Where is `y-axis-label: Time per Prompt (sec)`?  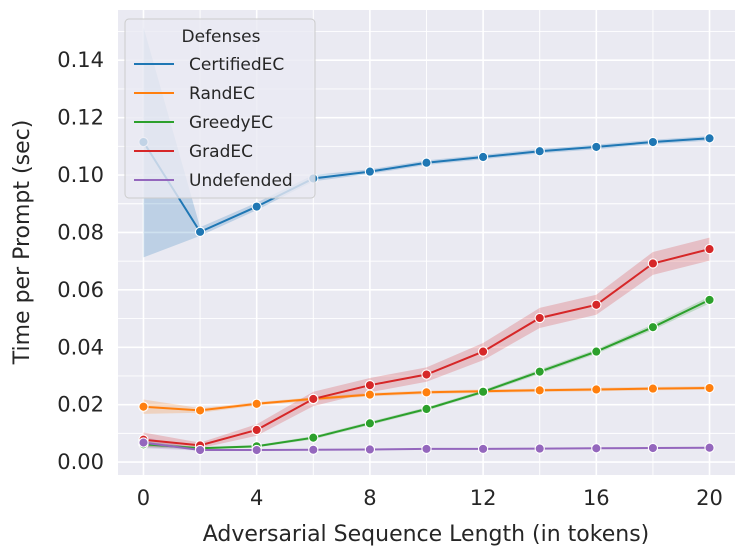 y-axis-label: Time per Prompt (sec) is located at coordinates (22, 243).